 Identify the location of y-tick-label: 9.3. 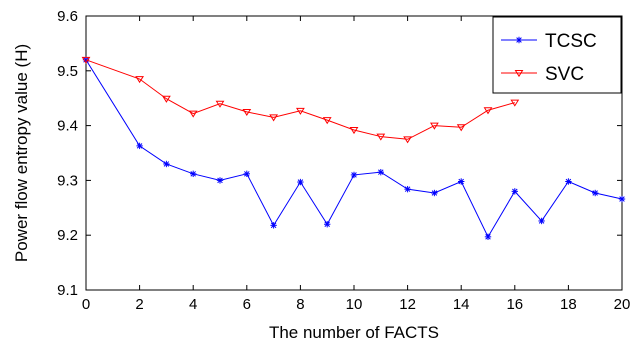
(67, 180).